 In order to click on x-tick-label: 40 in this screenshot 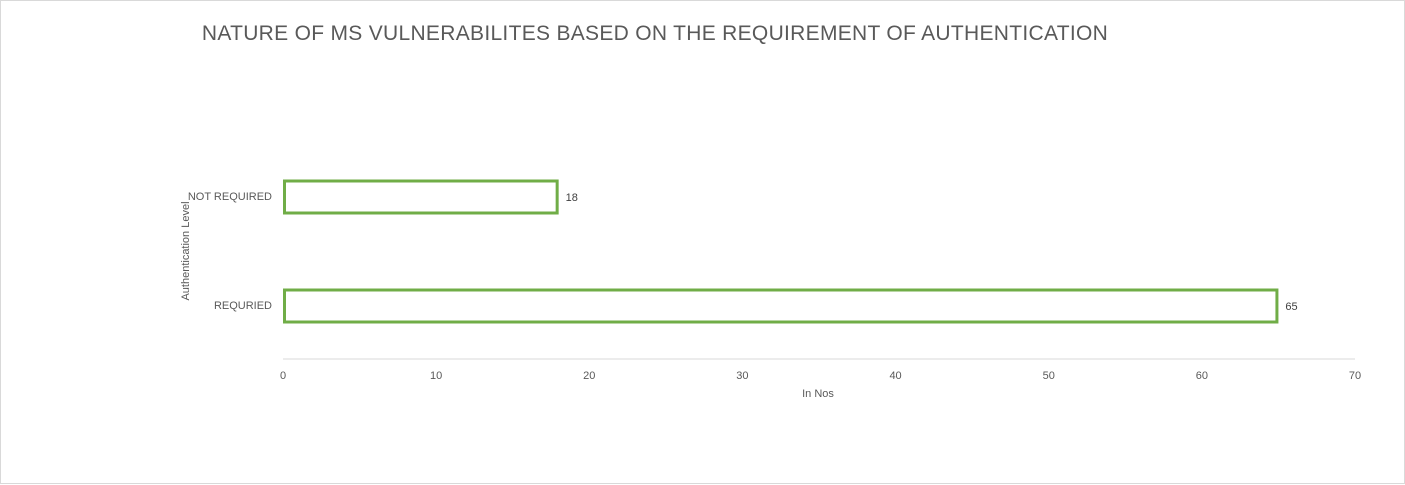, I will do `click(895, 376)`.